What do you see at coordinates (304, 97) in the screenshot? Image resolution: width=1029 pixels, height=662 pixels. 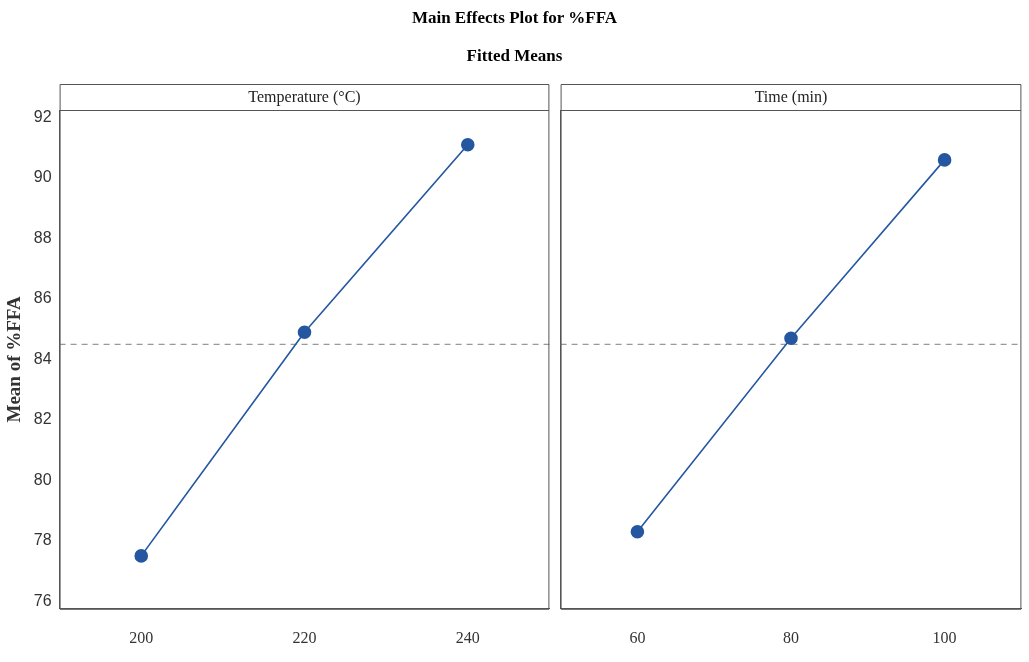 I see `x-axis-title: Temperature (°C)` at bounding box center [304, 97].